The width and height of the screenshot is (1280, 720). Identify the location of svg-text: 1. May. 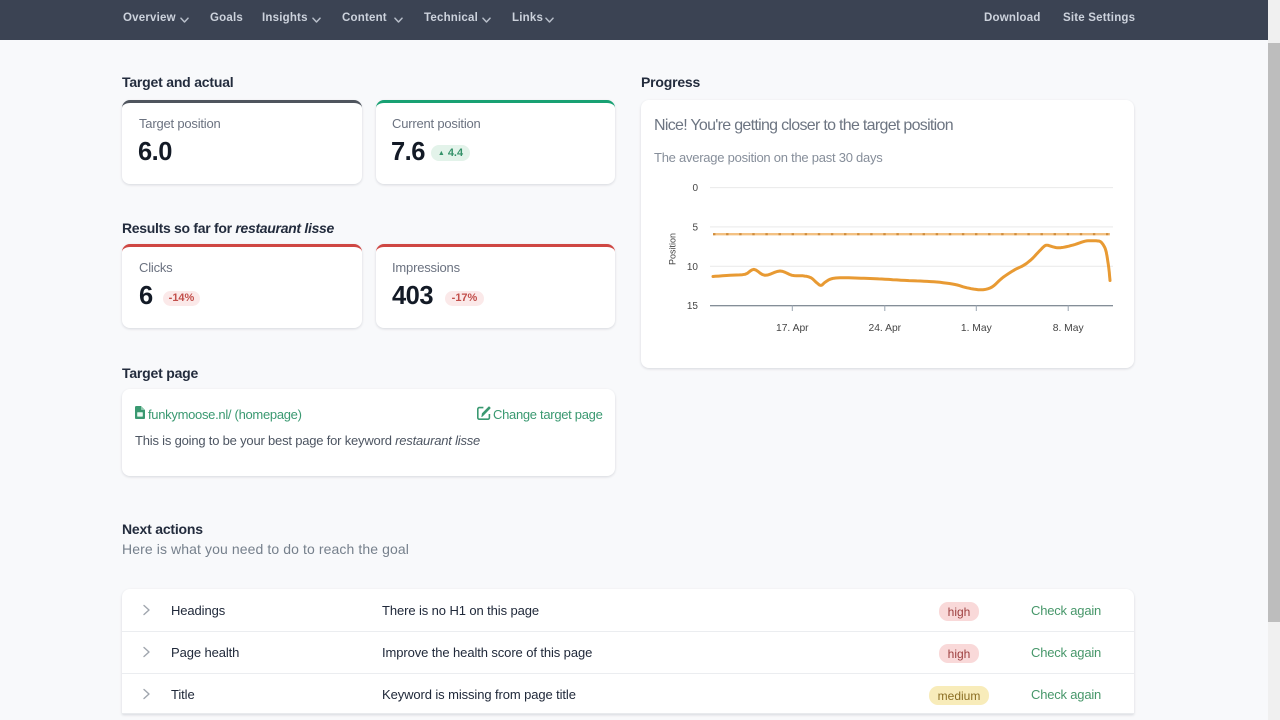
(977, 328).